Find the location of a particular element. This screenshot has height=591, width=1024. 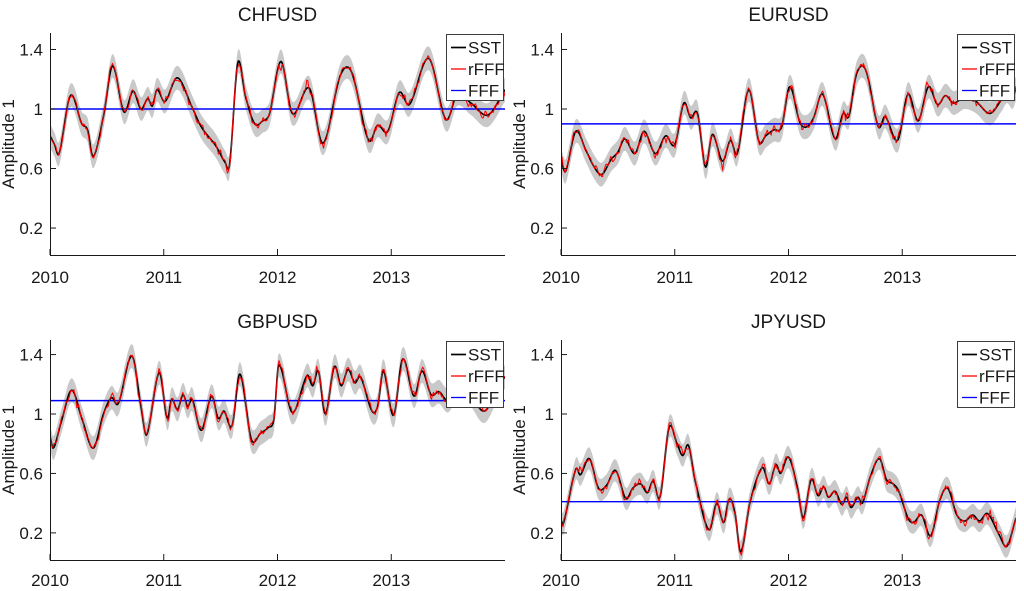

chart-title: CHFUSD is located at coordinates (277, 15).